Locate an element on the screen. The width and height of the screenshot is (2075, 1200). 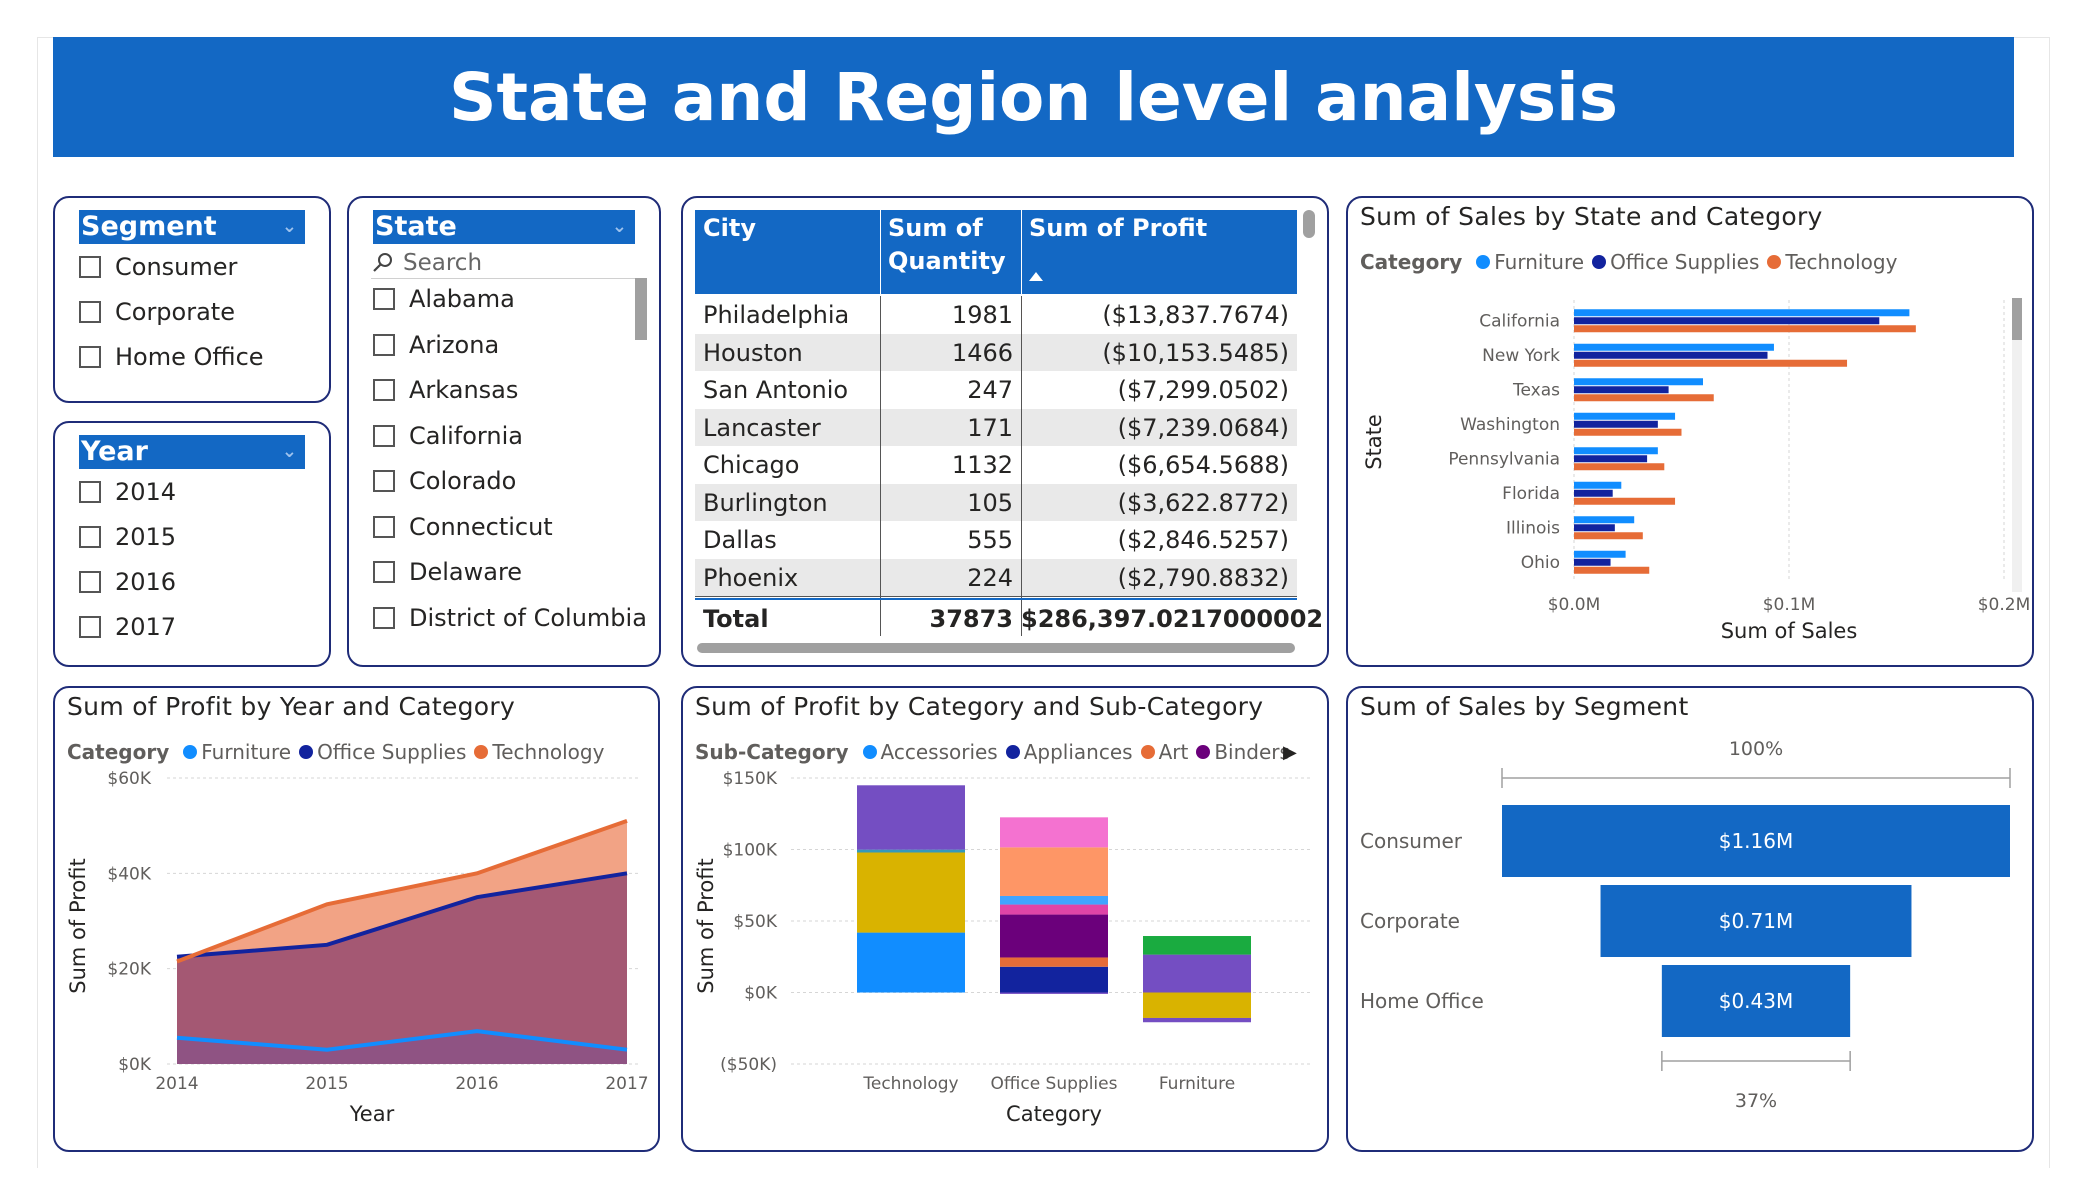
year-option: 2016 is located at coordinates (127, 582).